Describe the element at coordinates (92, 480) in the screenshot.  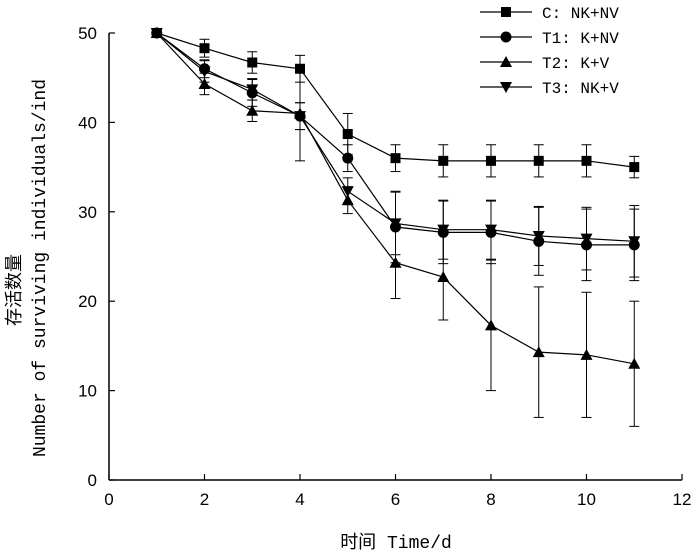
I see `y-tick-label: 0` at that location.